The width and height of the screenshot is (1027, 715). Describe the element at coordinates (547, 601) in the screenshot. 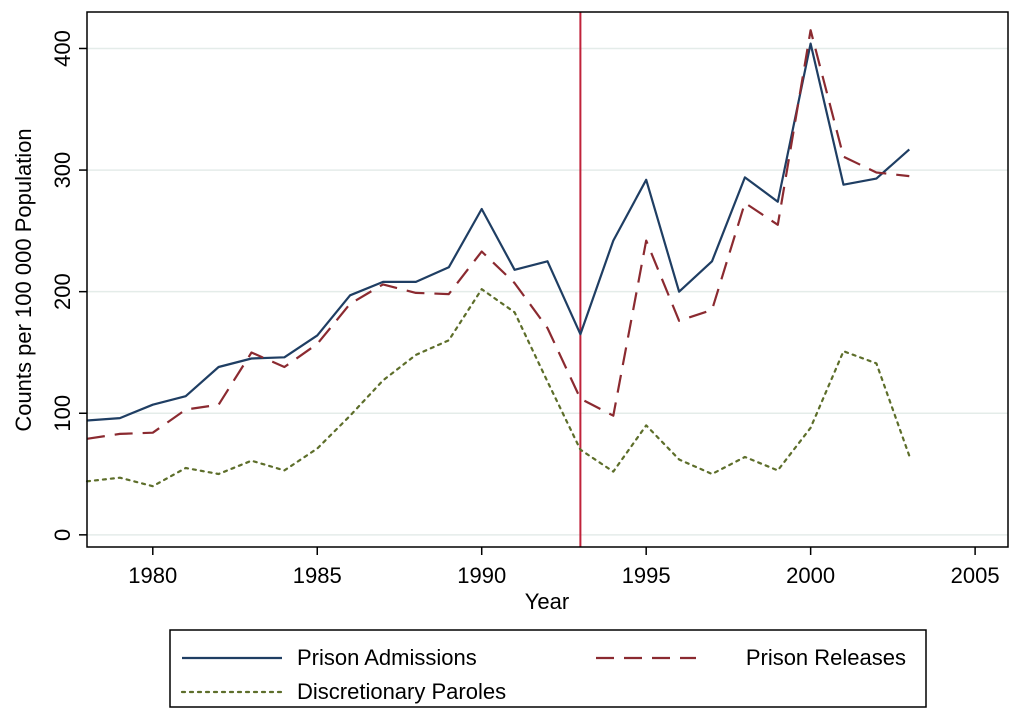

I see `x-axis-title: Year` at that location.